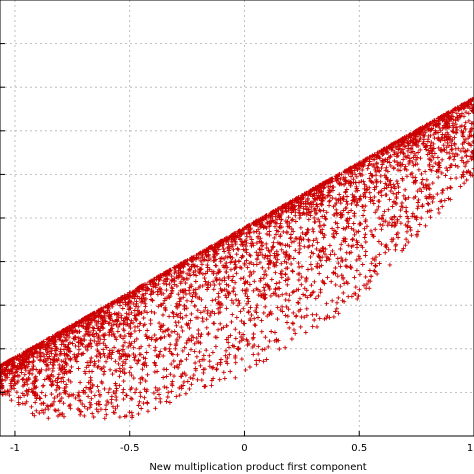 This screenshot has width=474, height=474. I want to click on x-tick-label: 1, so click(470, 448).